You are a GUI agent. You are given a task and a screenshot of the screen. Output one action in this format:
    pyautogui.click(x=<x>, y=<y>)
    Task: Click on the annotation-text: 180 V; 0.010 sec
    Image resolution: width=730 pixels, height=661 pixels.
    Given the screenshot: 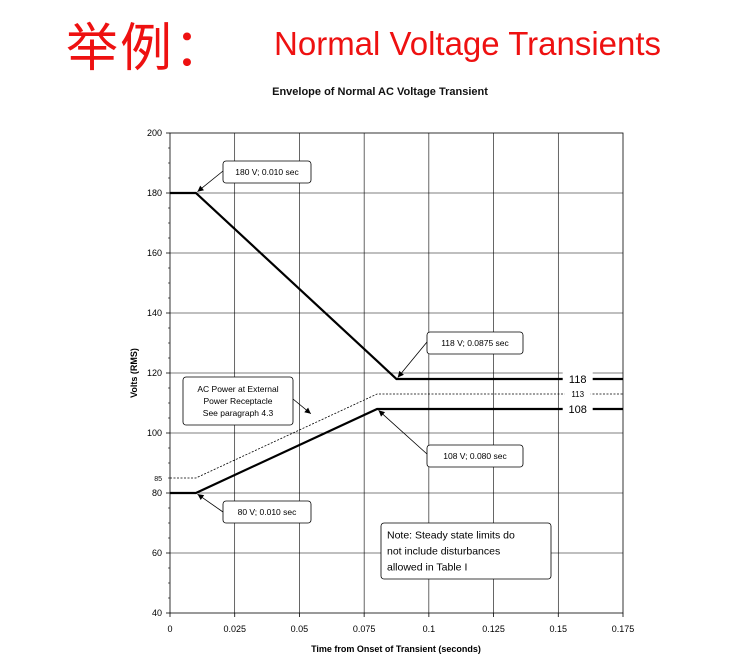 What is the action you would take?
    pyautogui.click(x=267, y=172)
    